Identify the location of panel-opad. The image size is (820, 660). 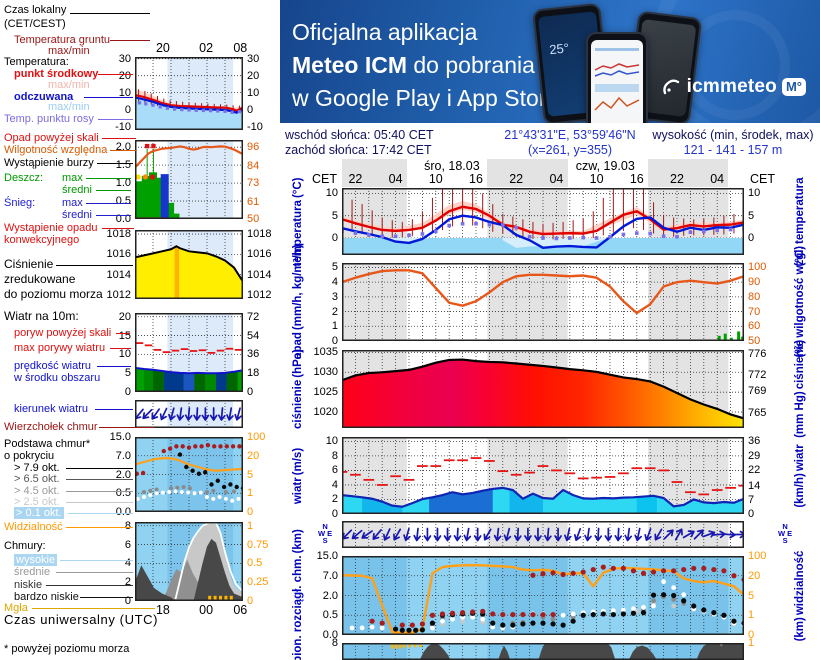
(543, 302).